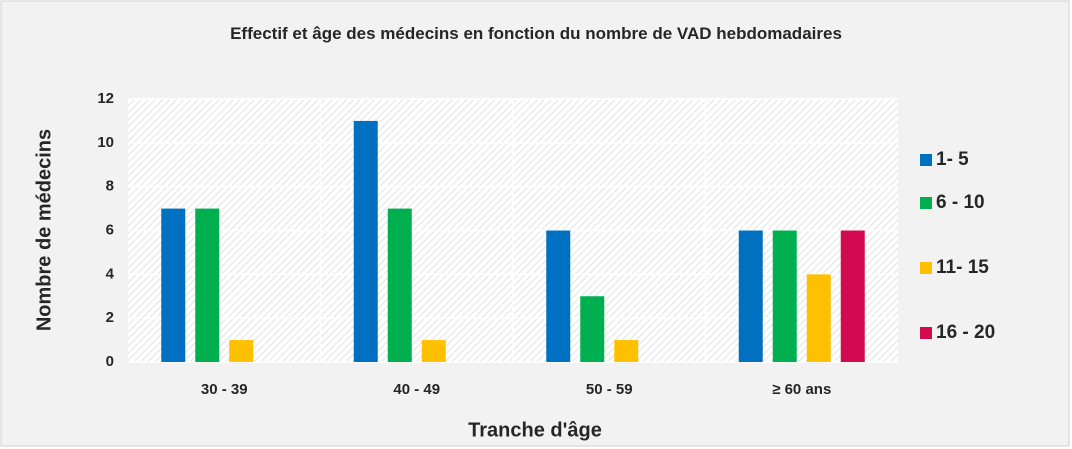  Describe the element at coordinates (962, 267) in the screenshot. I see `legend-label: 11- 15` at that location.